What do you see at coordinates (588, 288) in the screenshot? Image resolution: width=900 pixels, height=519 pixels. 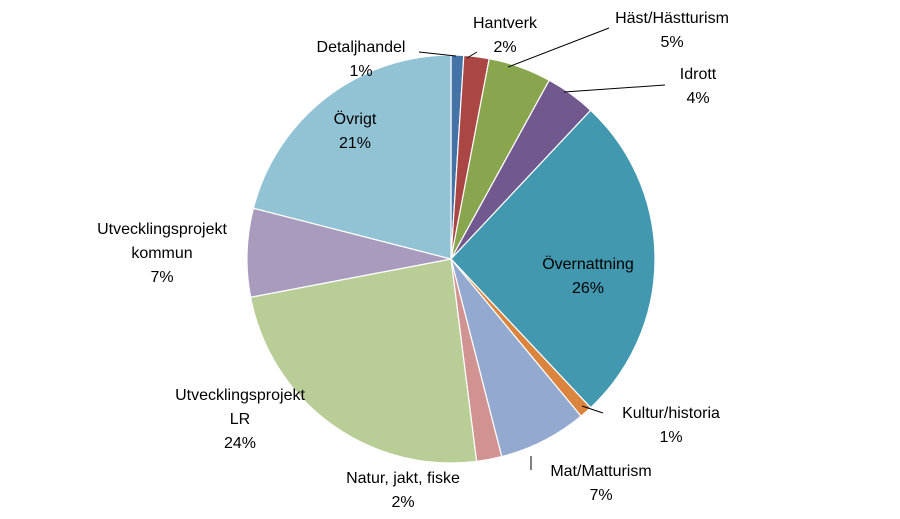 I see `data-label-percent: 26%` at bounding box center [588, 288].